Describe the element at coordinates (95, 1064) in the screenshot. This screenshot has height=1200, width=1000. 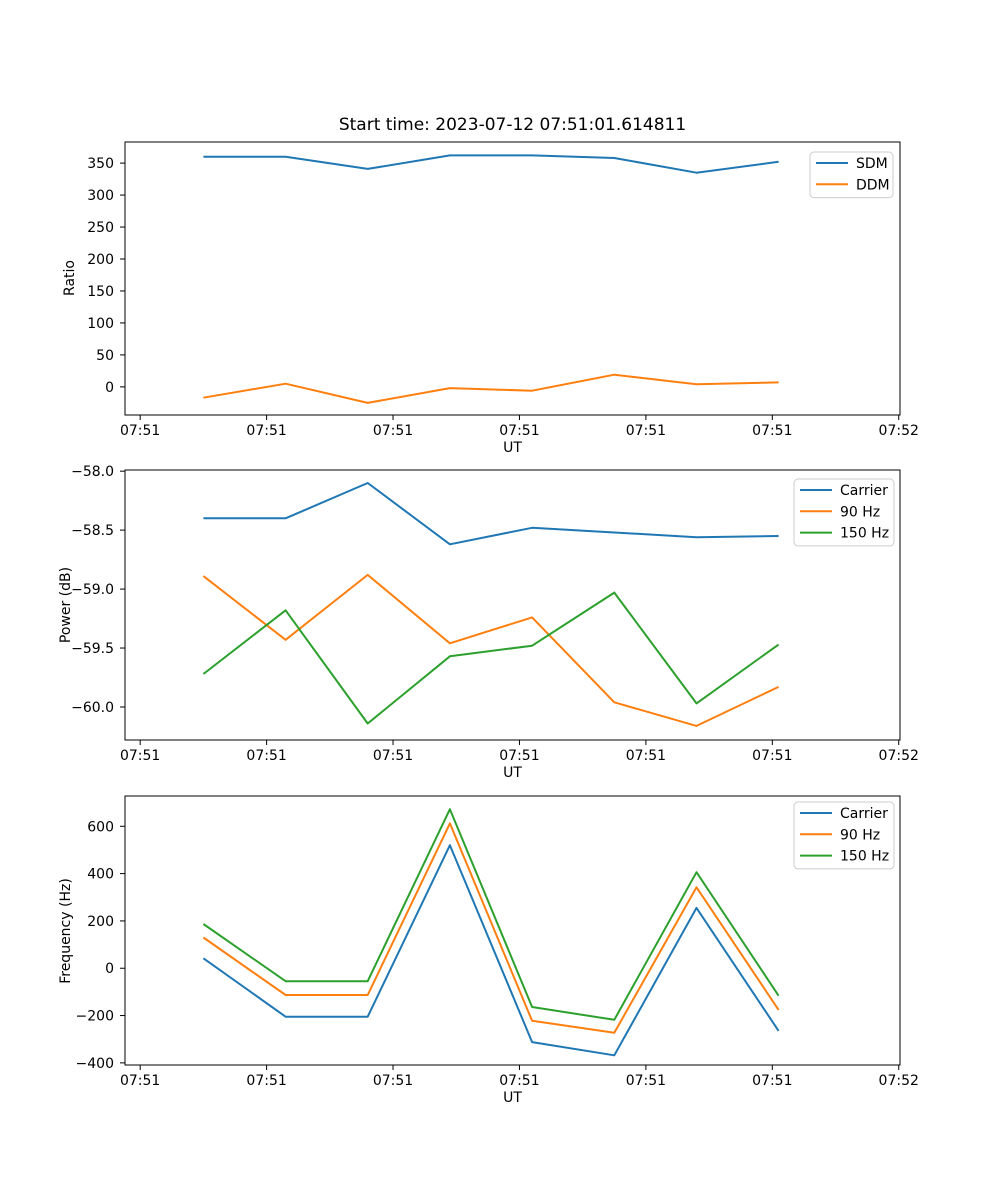
I see `y-tick-label: −400` at that location.